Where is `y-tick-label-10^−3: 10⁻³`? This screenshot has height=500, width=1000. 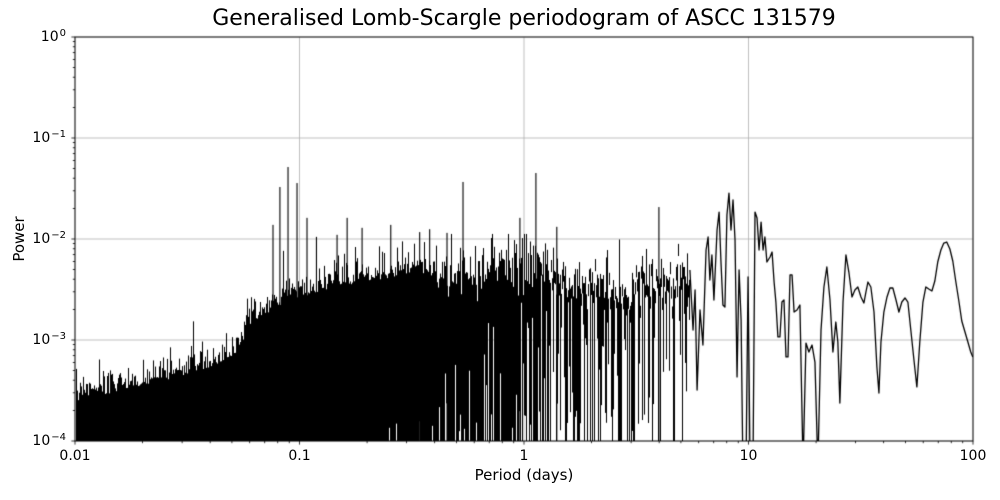 y-tick-label-10^−3: 10⁻³ is located at coordinates (49, 339).